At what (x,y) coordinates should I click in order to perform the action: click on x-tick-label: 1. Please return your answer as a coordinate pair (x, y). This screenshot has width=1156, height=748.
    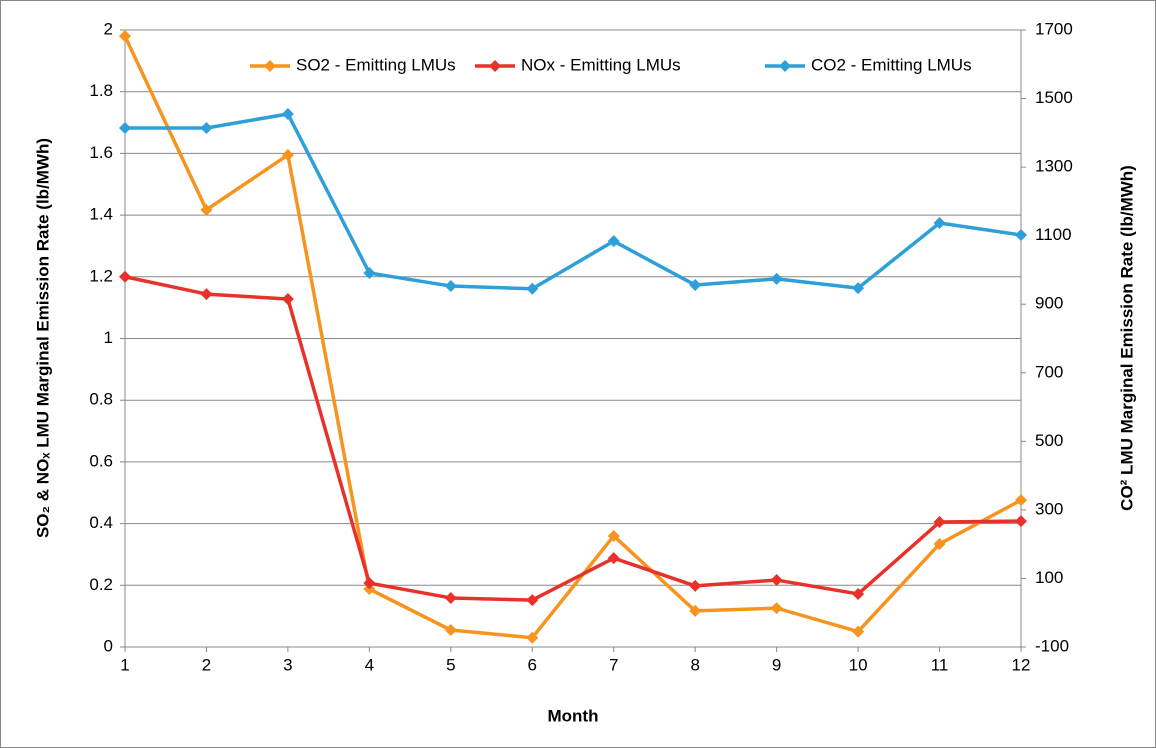
    Looking at the image, I should click on (124, 664).